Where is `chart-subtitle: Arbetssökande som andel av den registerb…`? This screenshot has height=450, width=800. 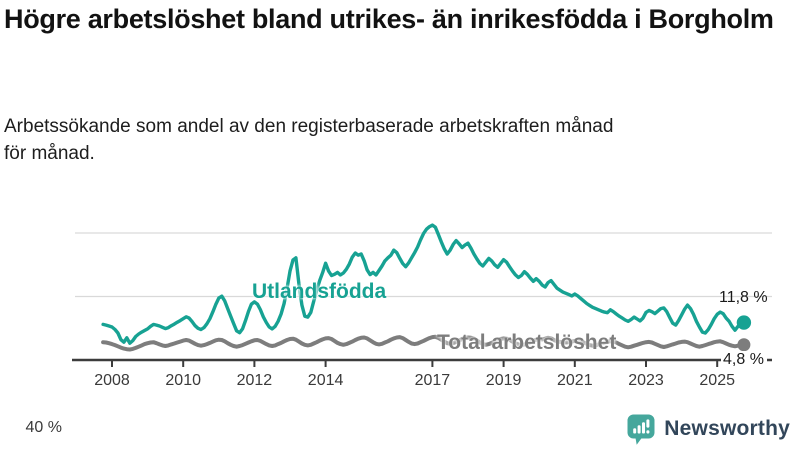
chart-subtitle: Arbetssökande som andel av den registerb… is located at coordinates (309, 140).